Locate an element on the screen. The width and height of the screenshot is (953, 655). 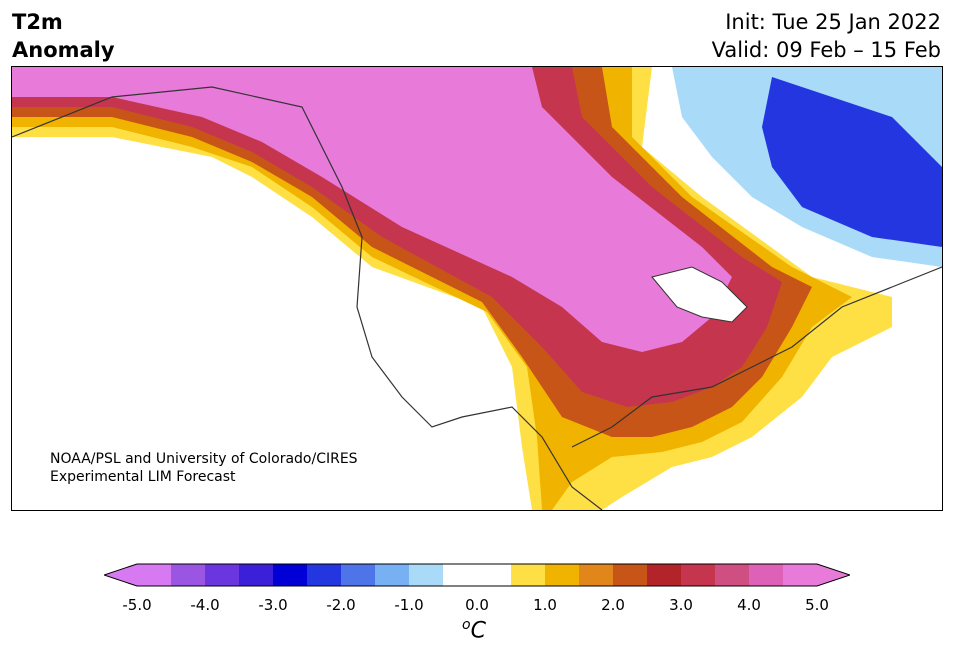
colorbar-tick-label: -4.0 is located at coordinates (205, 605).